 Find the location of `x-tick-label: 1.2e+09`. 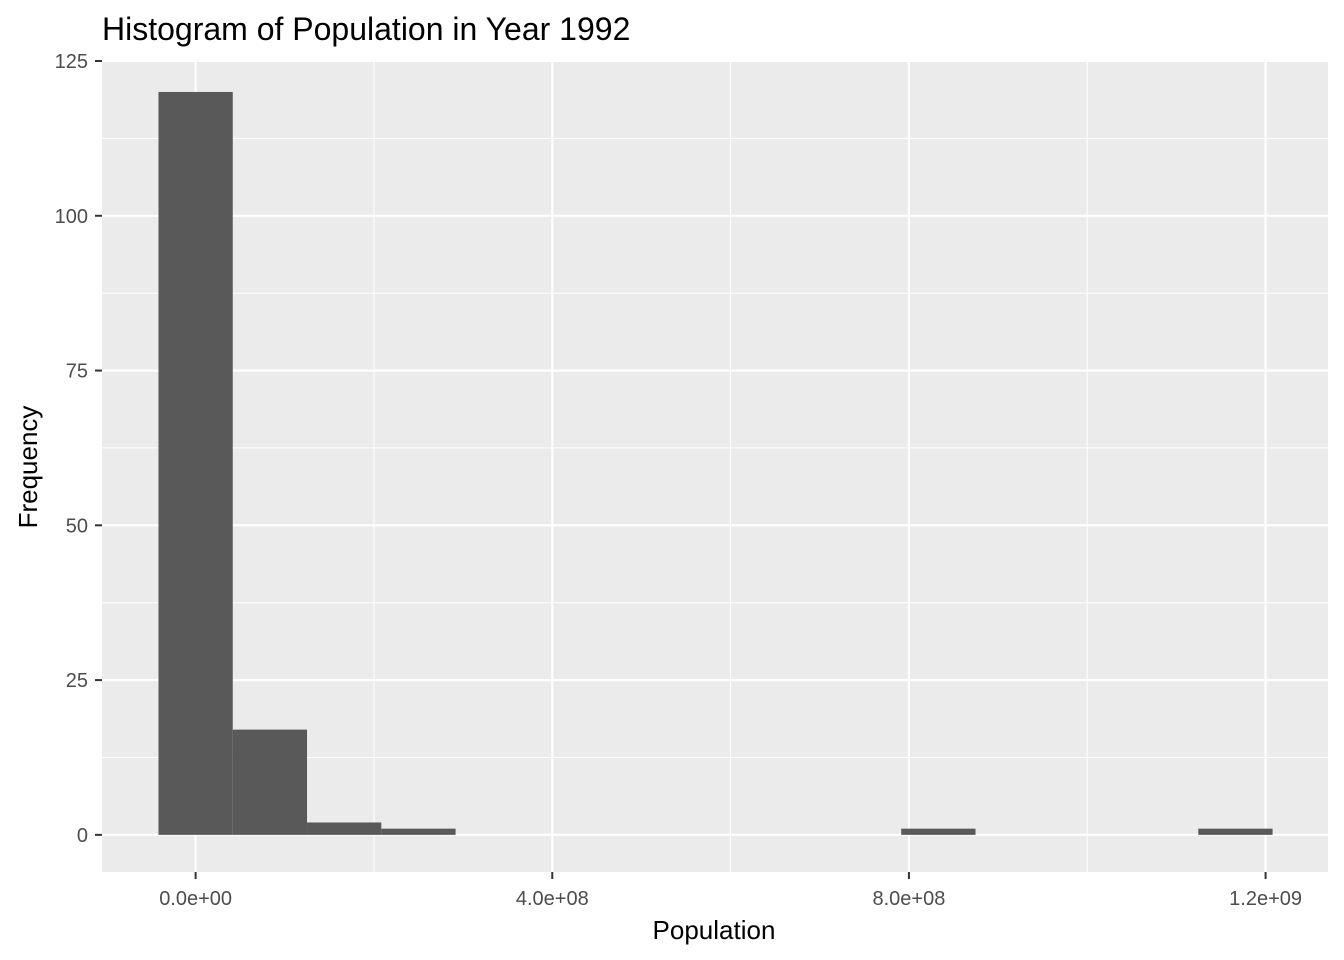

x-tick-label: 1.2e+09 is located at coordinates (1265, 899).